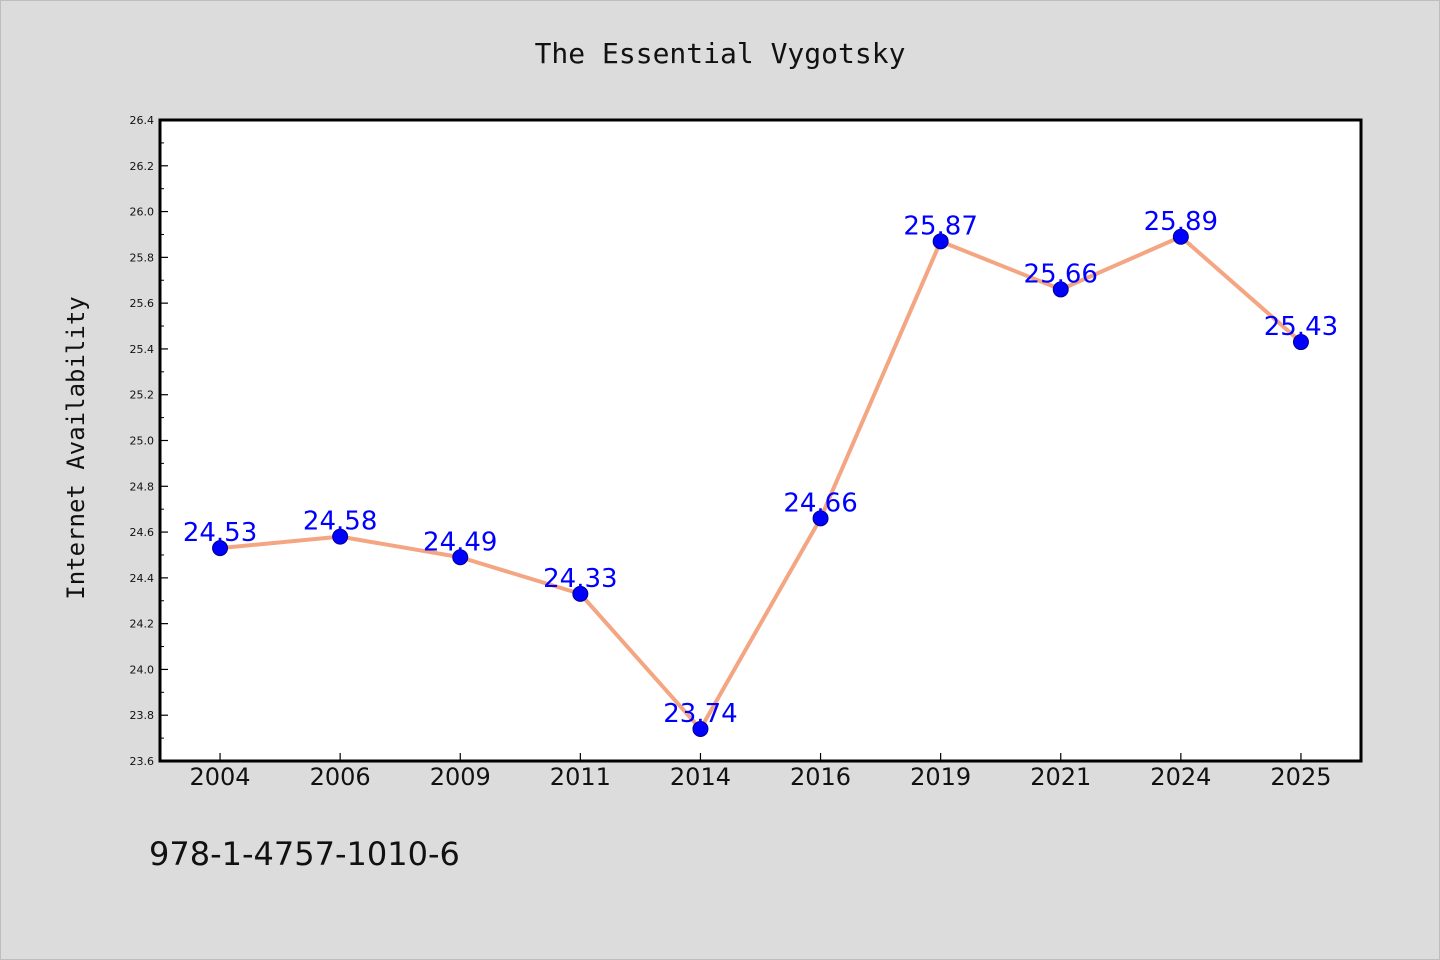 This screenshot has height=960, width=1440. Describe the element at coordinates (142, 212) in the screenshot. I see `y-tick-label: 26.0` at that location.